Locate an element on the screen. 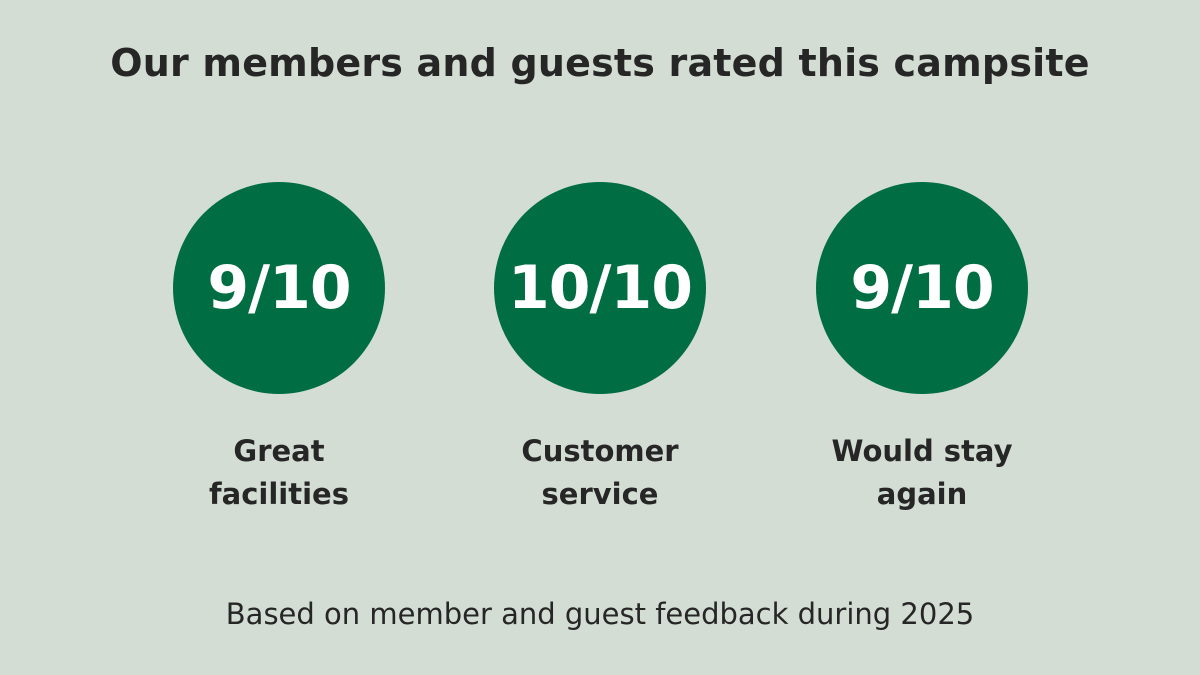 This screenshot has height=675, width=1200. rating-card-would-stay-again: 9/10 Would stay again is located at coordinates (922, 349).